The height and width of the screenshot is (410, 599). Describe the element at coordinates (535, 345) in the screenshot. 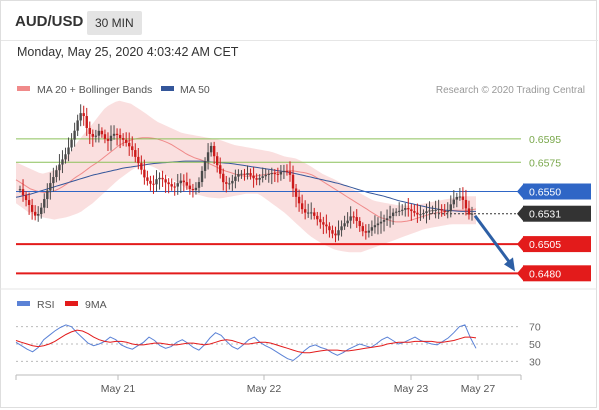

I see `rsi-tick-label: 50` at that location.